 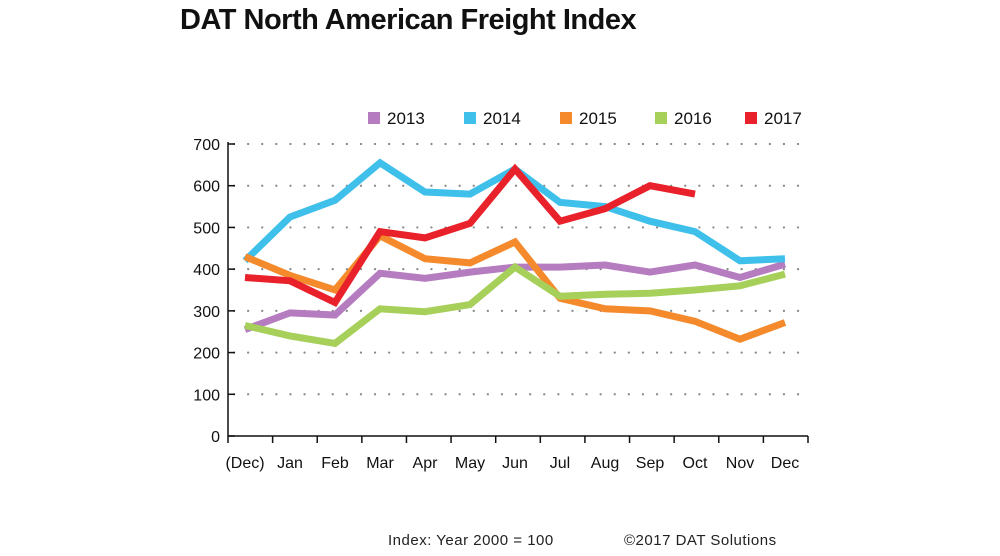 I want to click on x-tick-label: Oct, so click(x=695, y=463).